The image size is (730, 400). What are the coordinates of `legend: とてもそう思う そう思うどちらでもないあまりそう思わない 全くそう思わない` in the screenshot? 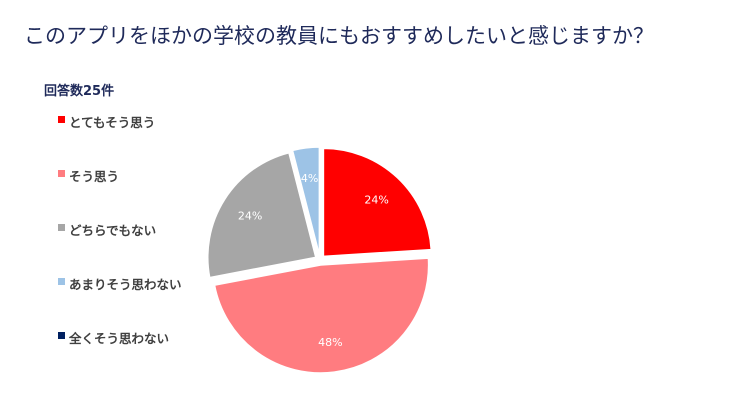 It's located at (133, 247).